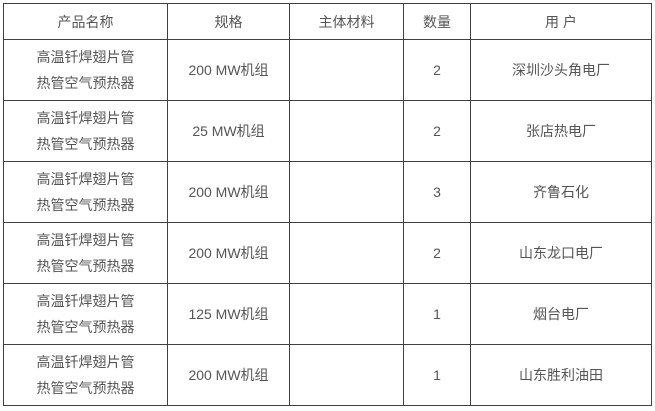  I want to click on table-row: 高温钎焊翅片管 热管空气预热器 200 MW机组 2 深圳沙头角电厂, so click(327, 70).